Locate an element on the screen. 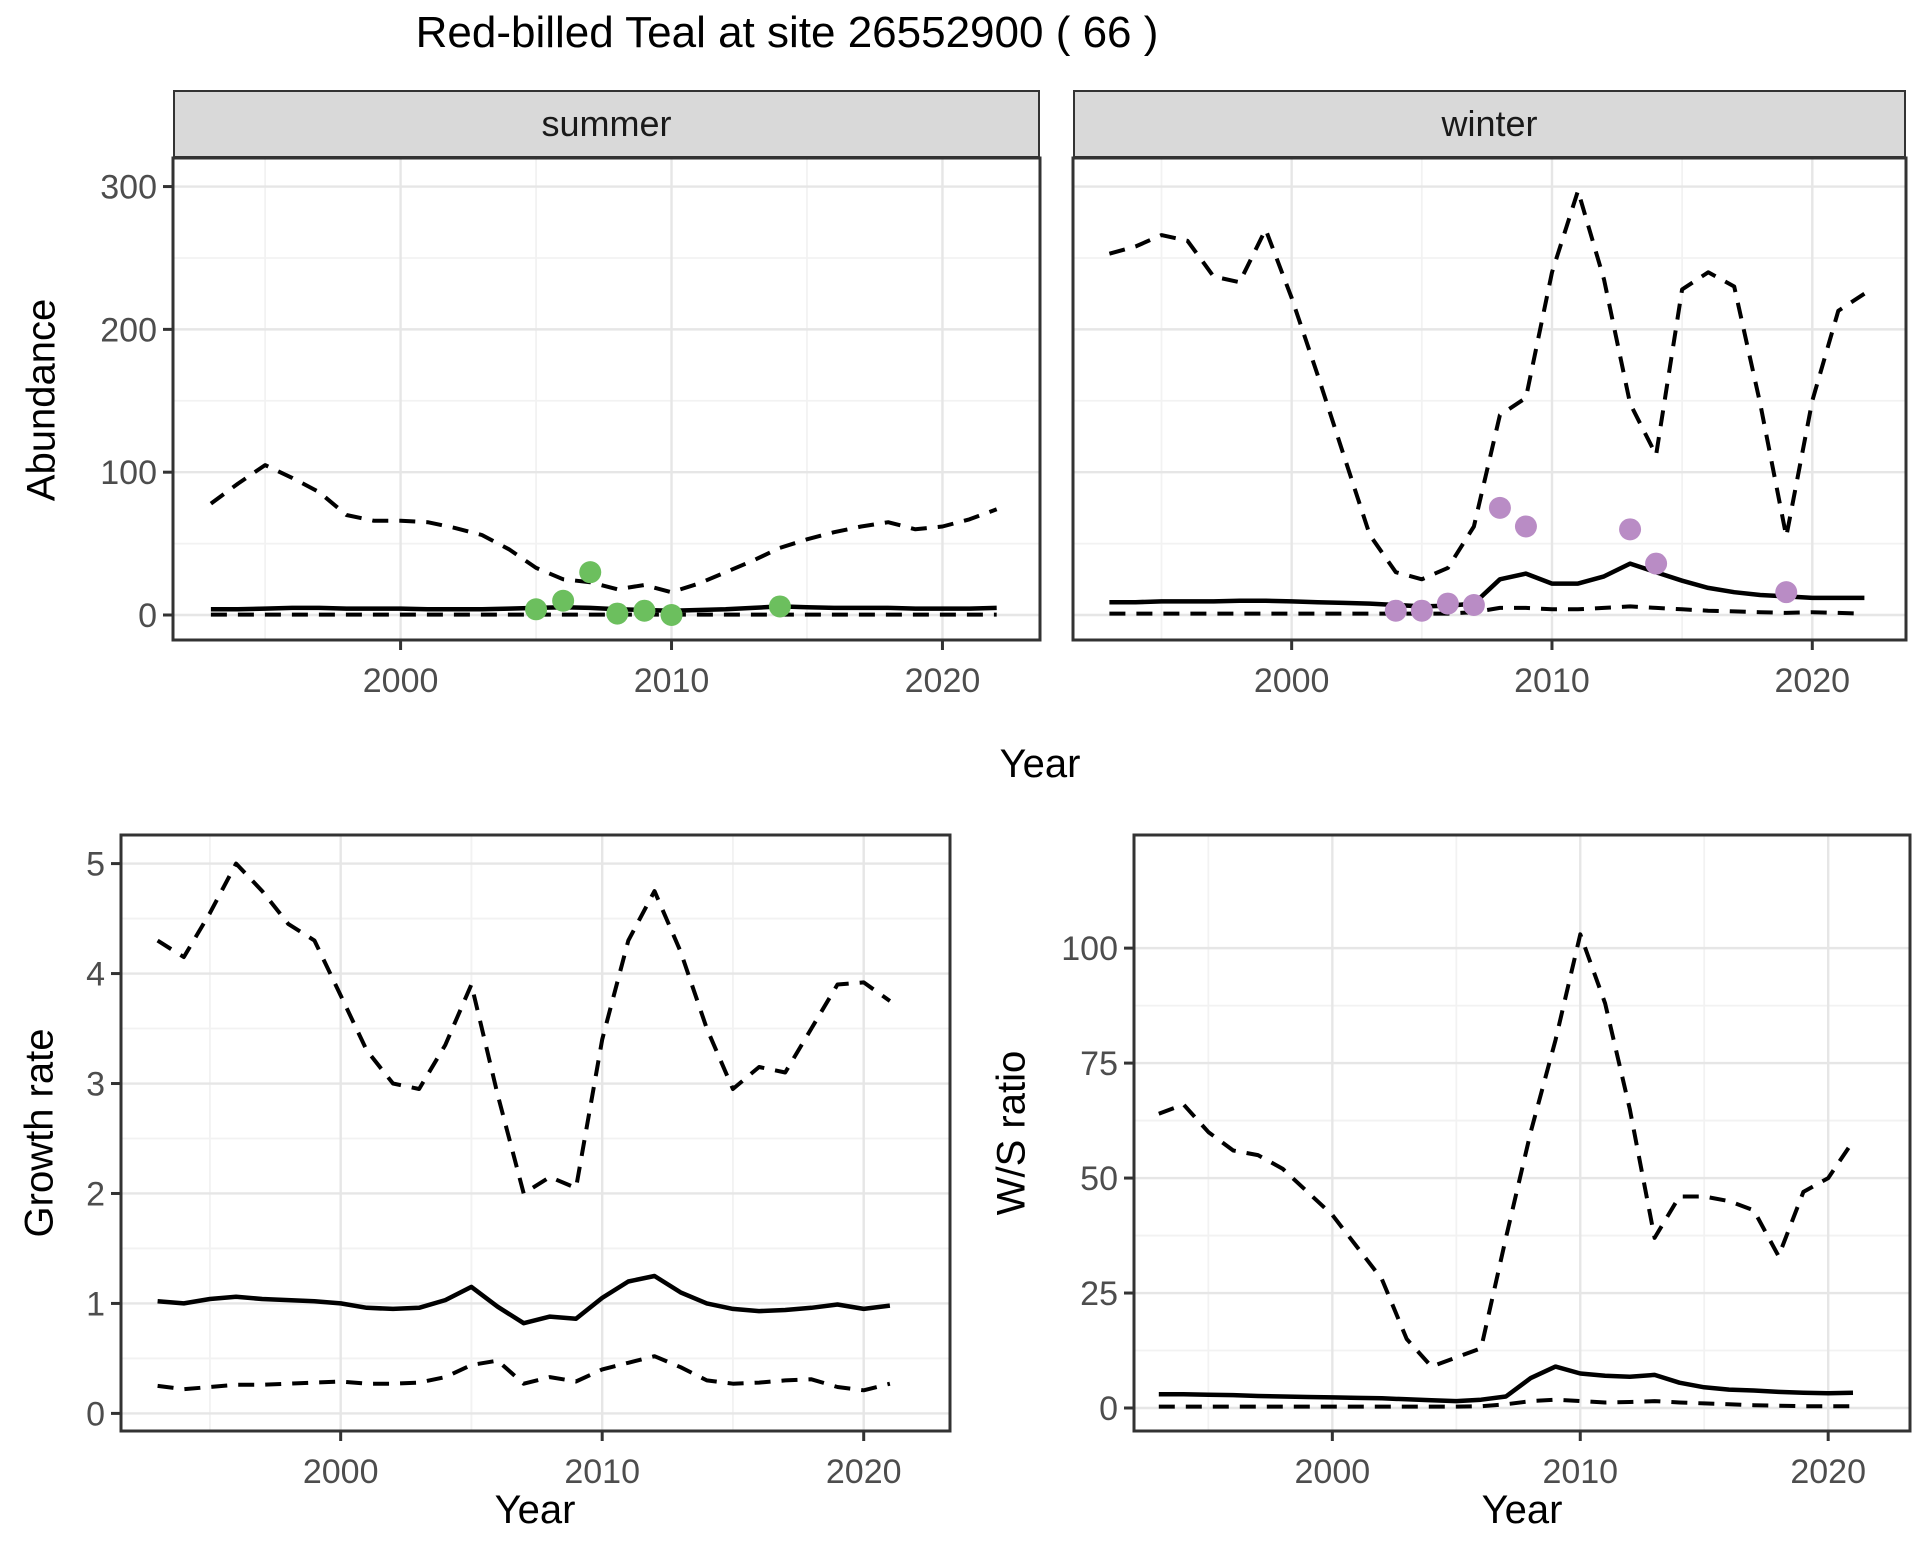 Image resolution: width=1920 pixels, height=1560 pixels. summer_abundance-y-tick-label: 0 is located at coordinates (147, 616).